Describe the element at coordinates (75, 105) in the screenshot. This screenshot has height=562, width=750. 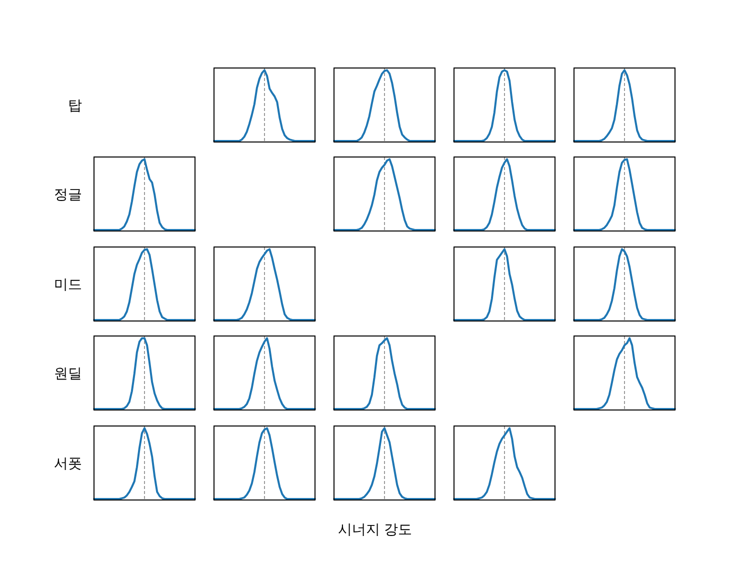
I see `y-axis-title: 탑` at that location.